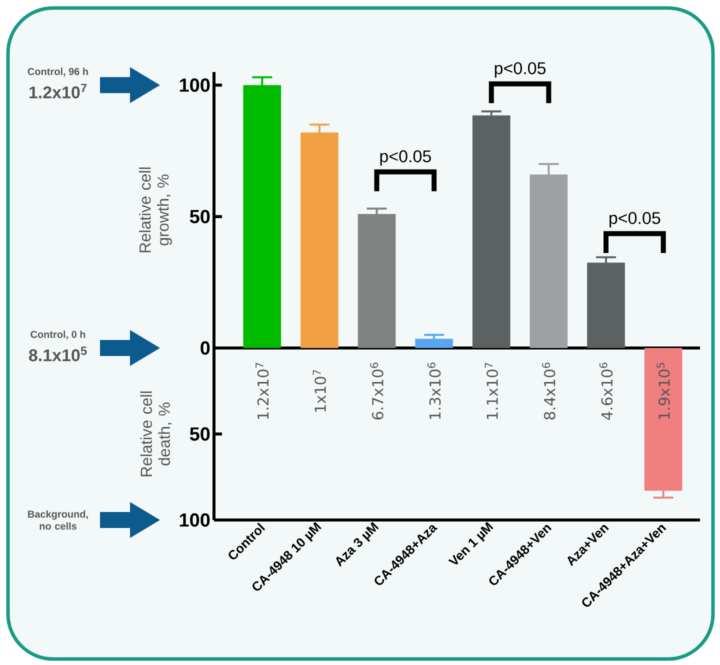  I want to click on annotation: 1x10$^{7}$, so click(319, 391).